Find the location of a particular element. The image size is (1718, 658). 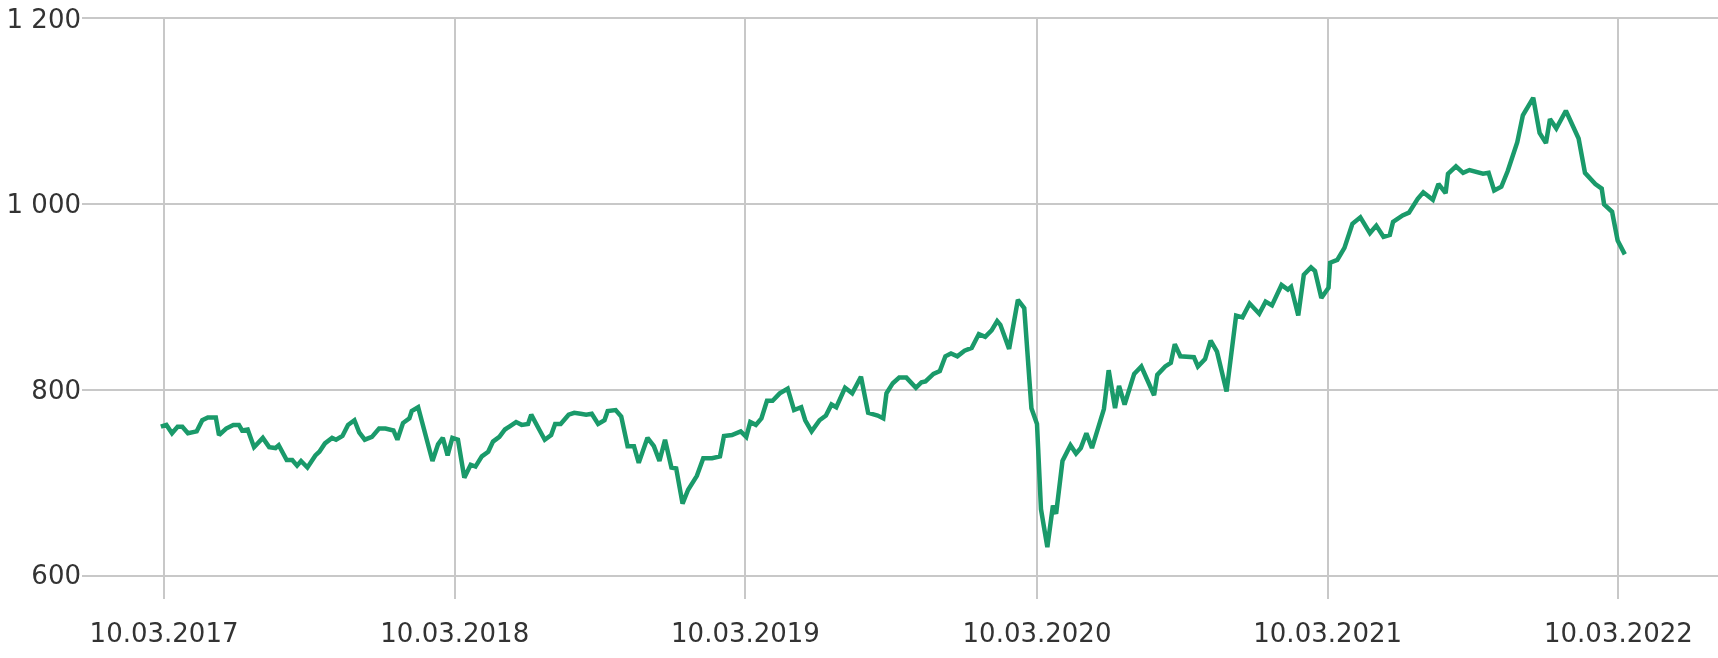

x-tick-label: 10.03.2021 is located at coordinates (1328, 633).